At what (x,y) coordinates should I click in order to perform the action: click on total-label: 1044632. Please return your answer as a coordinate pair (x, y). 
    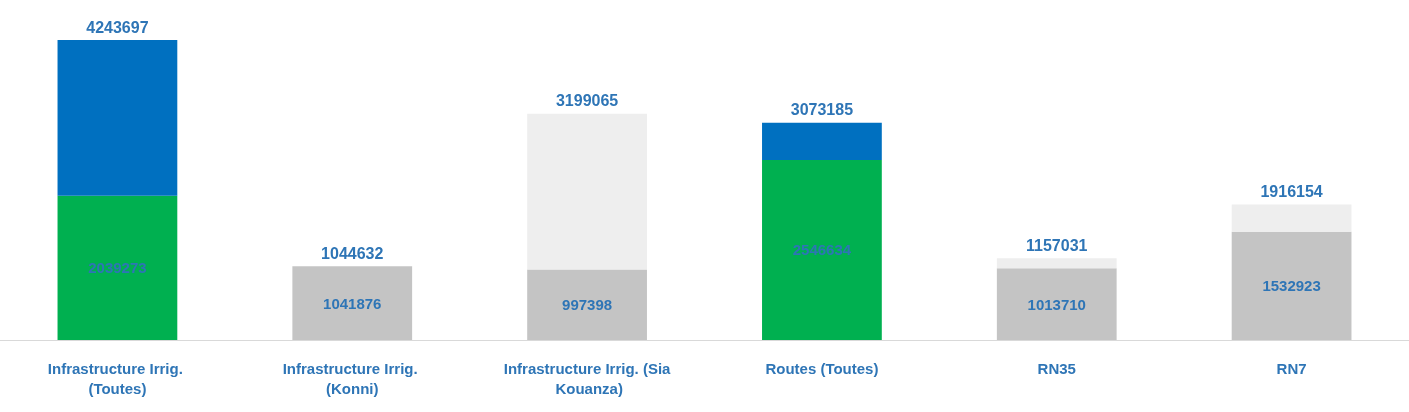
    Looking at the image, I should click on (352, 253).